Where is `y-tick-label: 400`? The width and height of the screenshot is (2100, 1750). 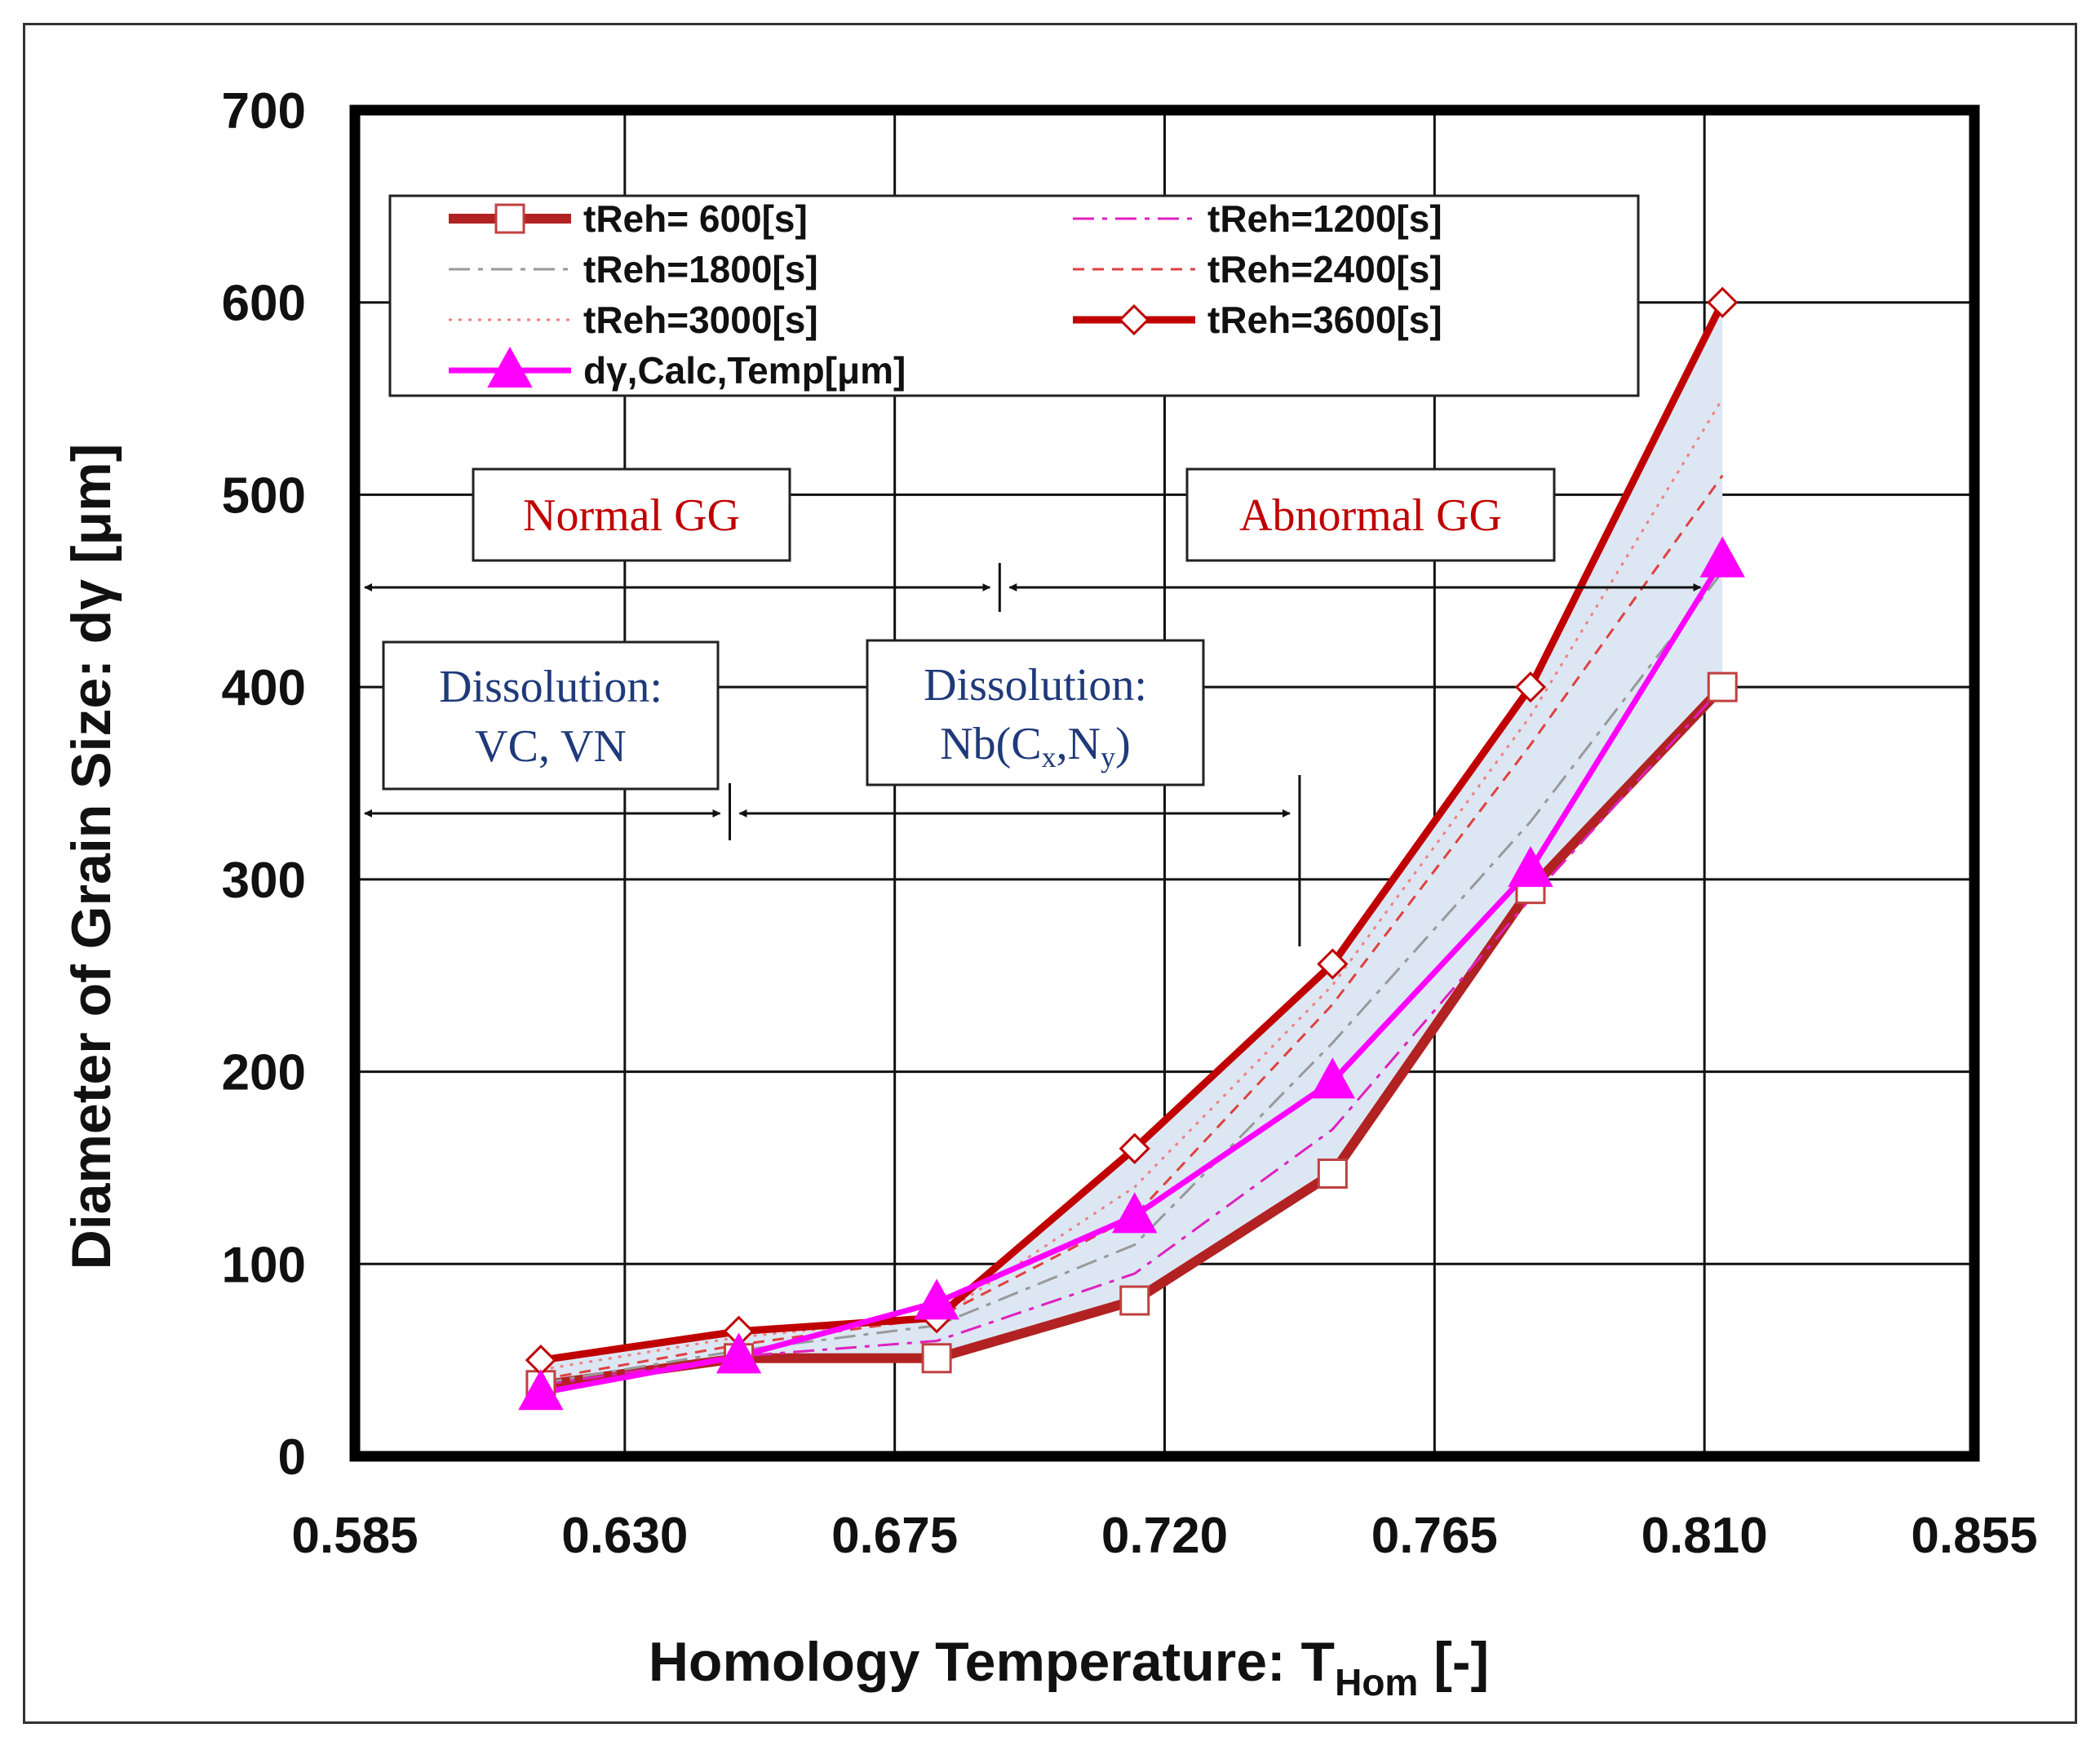 y-tick-label: 400 is located at coordinates (264, 688).